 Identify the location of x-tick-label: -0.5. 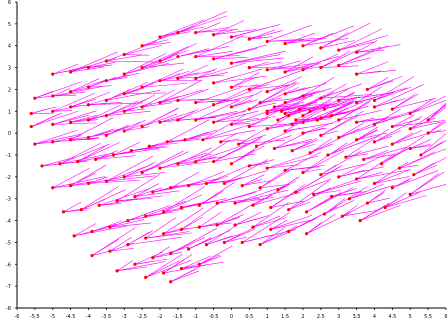
(214, 317).